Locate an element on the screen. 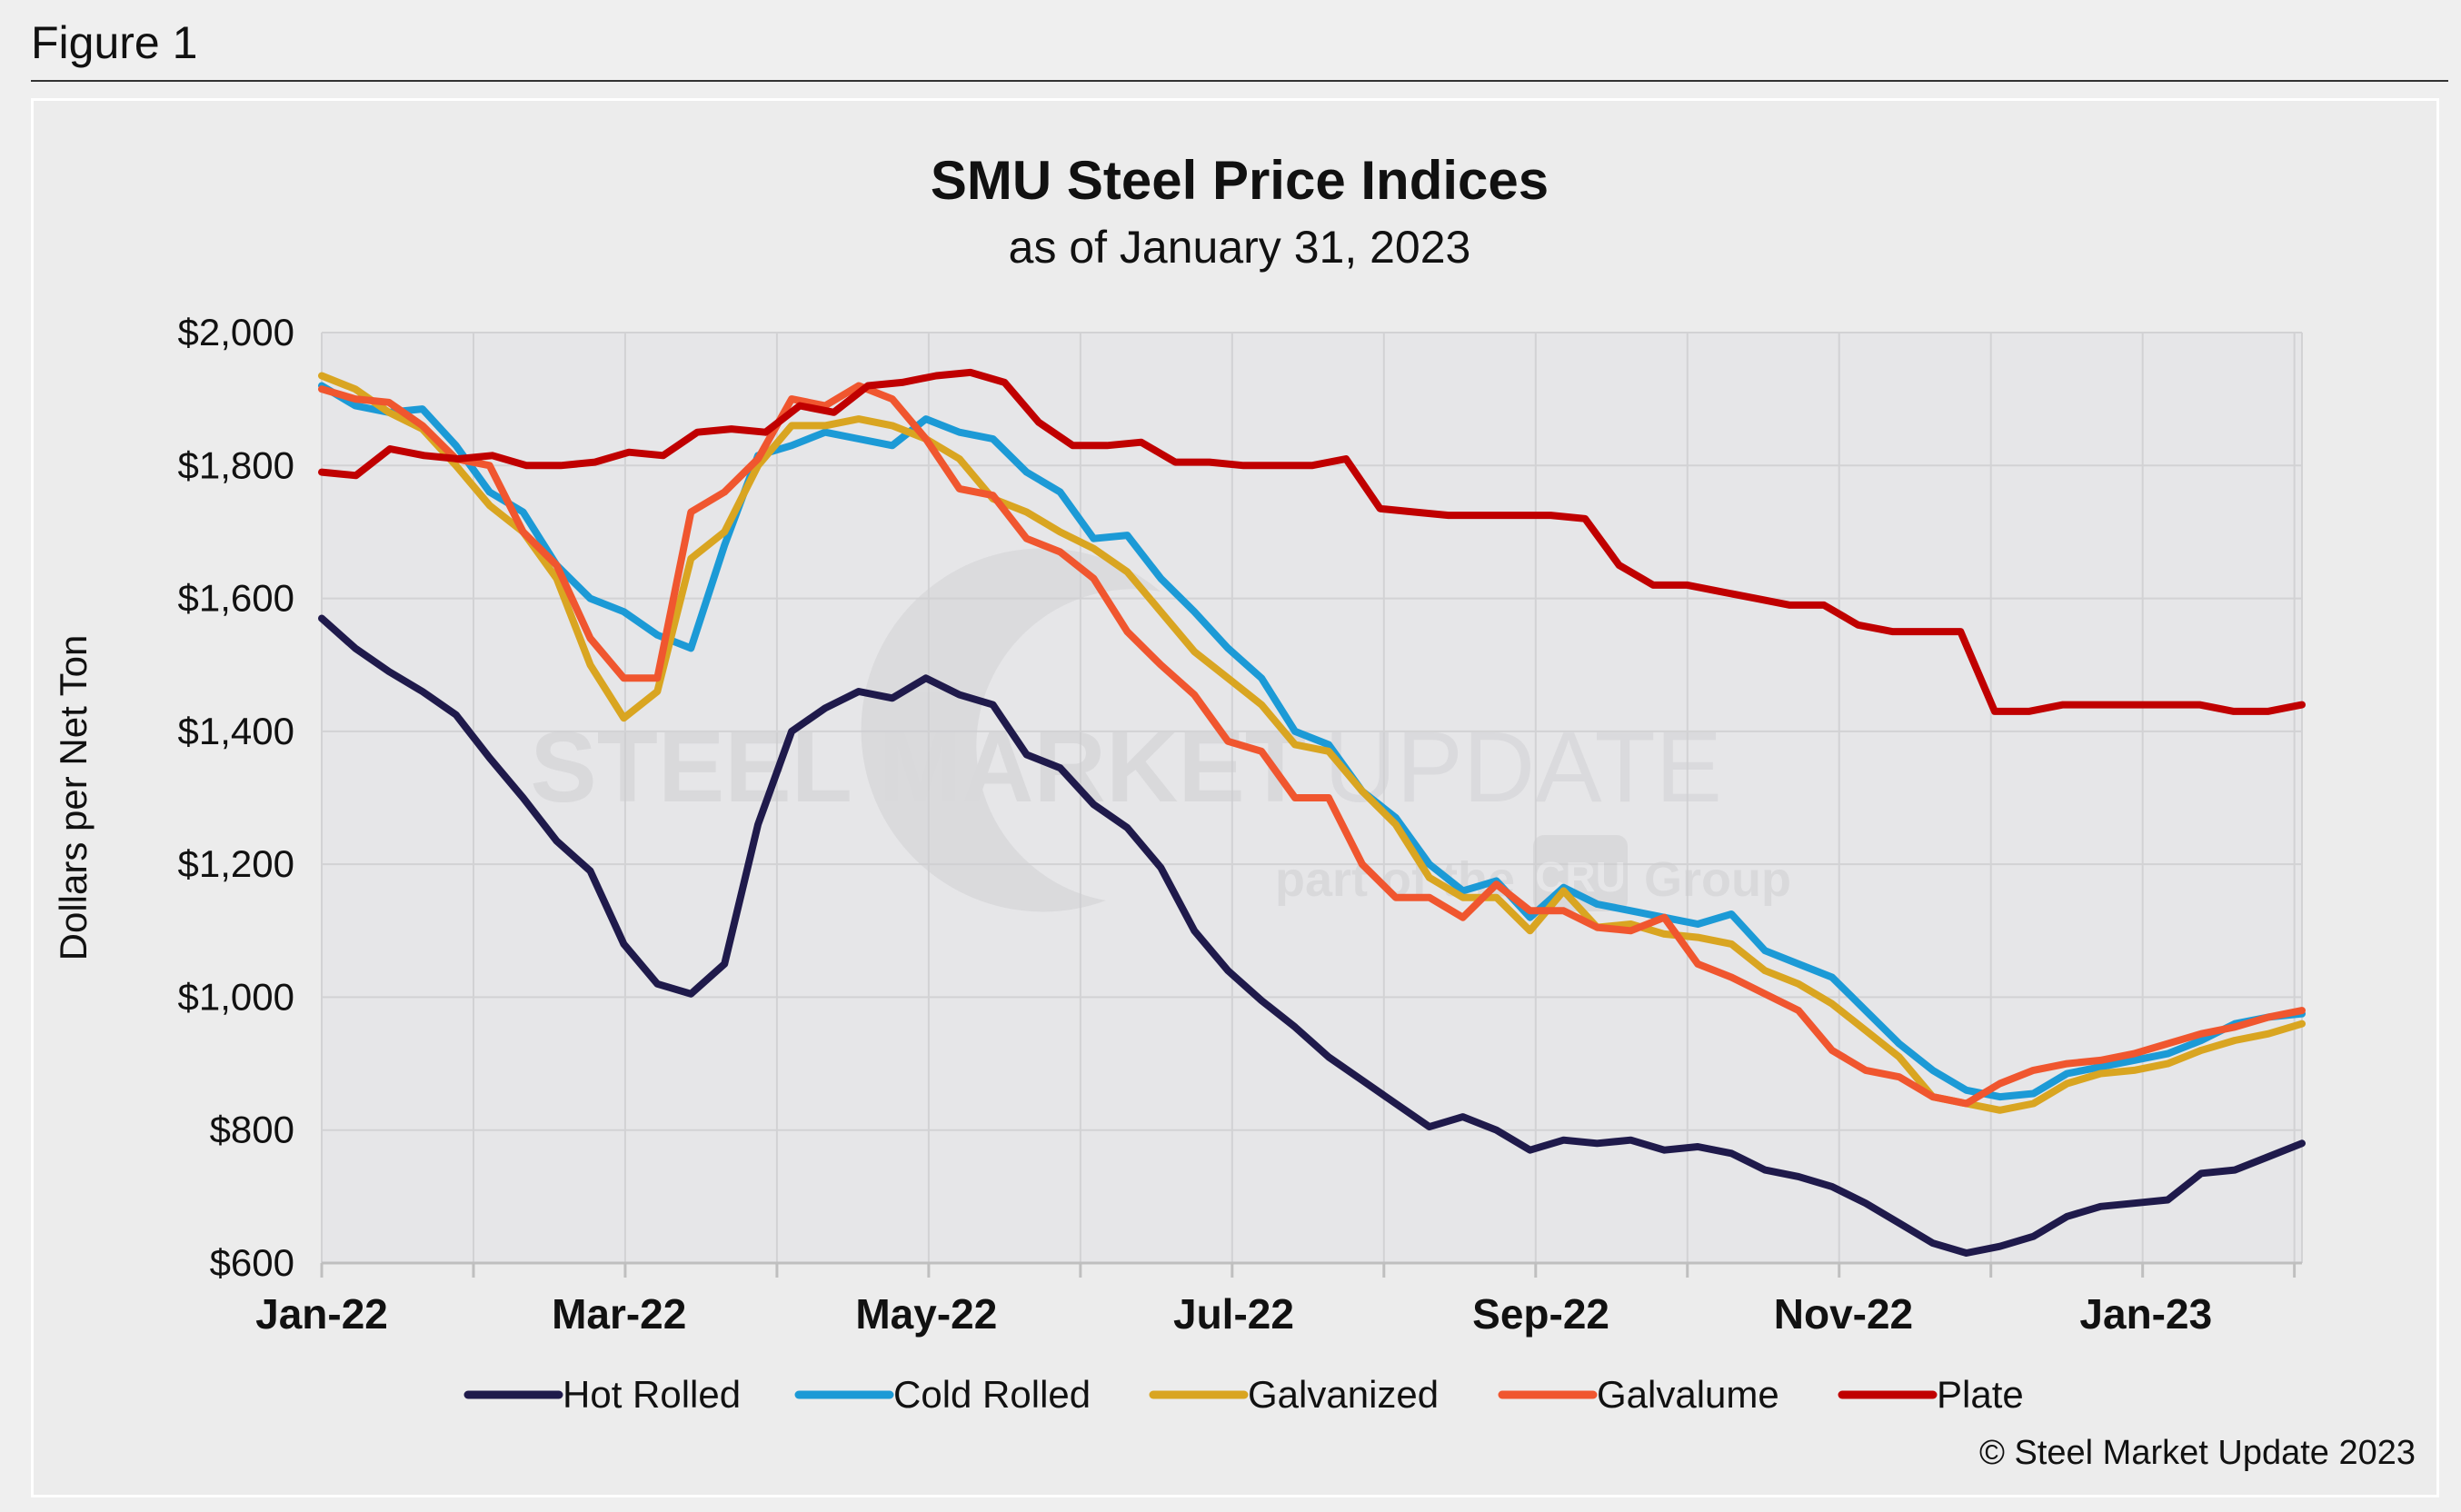 The width and height of the screenshot is (2461, 1512). chart-title: SMU Steel Price Indices is located at coordinates (1240, 180).